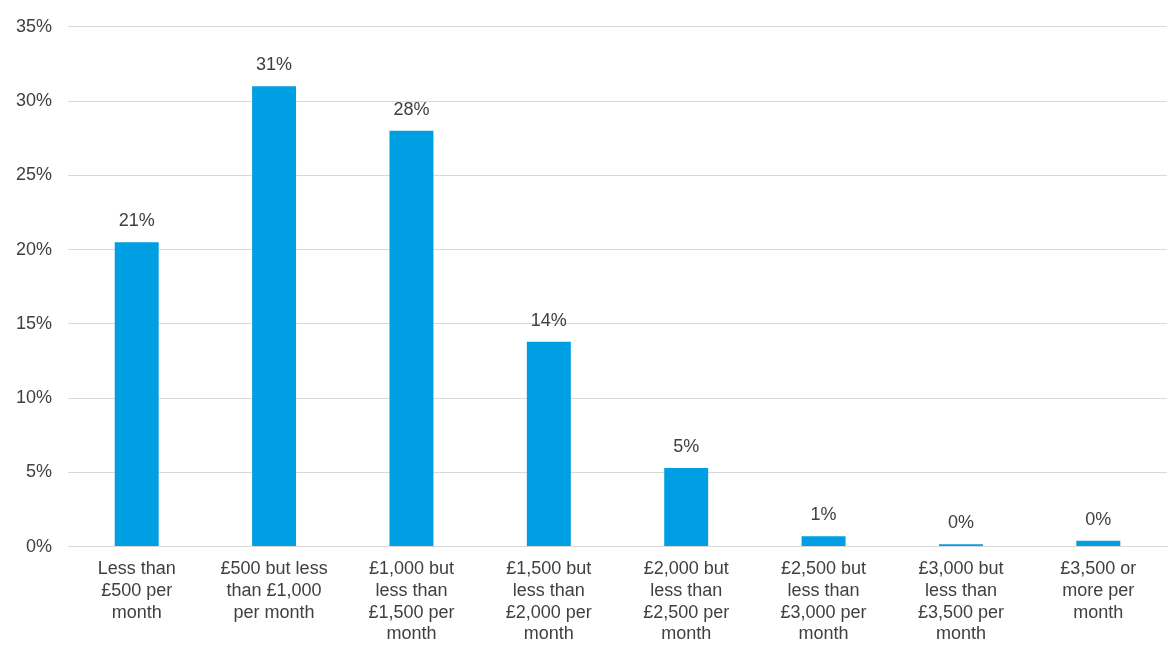 The height and width of the screenshot is (657, 1171). What do you see at coordinates (411, 601) in the screenshot?
I see `x-tick-label: £1,000 but less than £1,500 per month` at bounding box center [411, 601].